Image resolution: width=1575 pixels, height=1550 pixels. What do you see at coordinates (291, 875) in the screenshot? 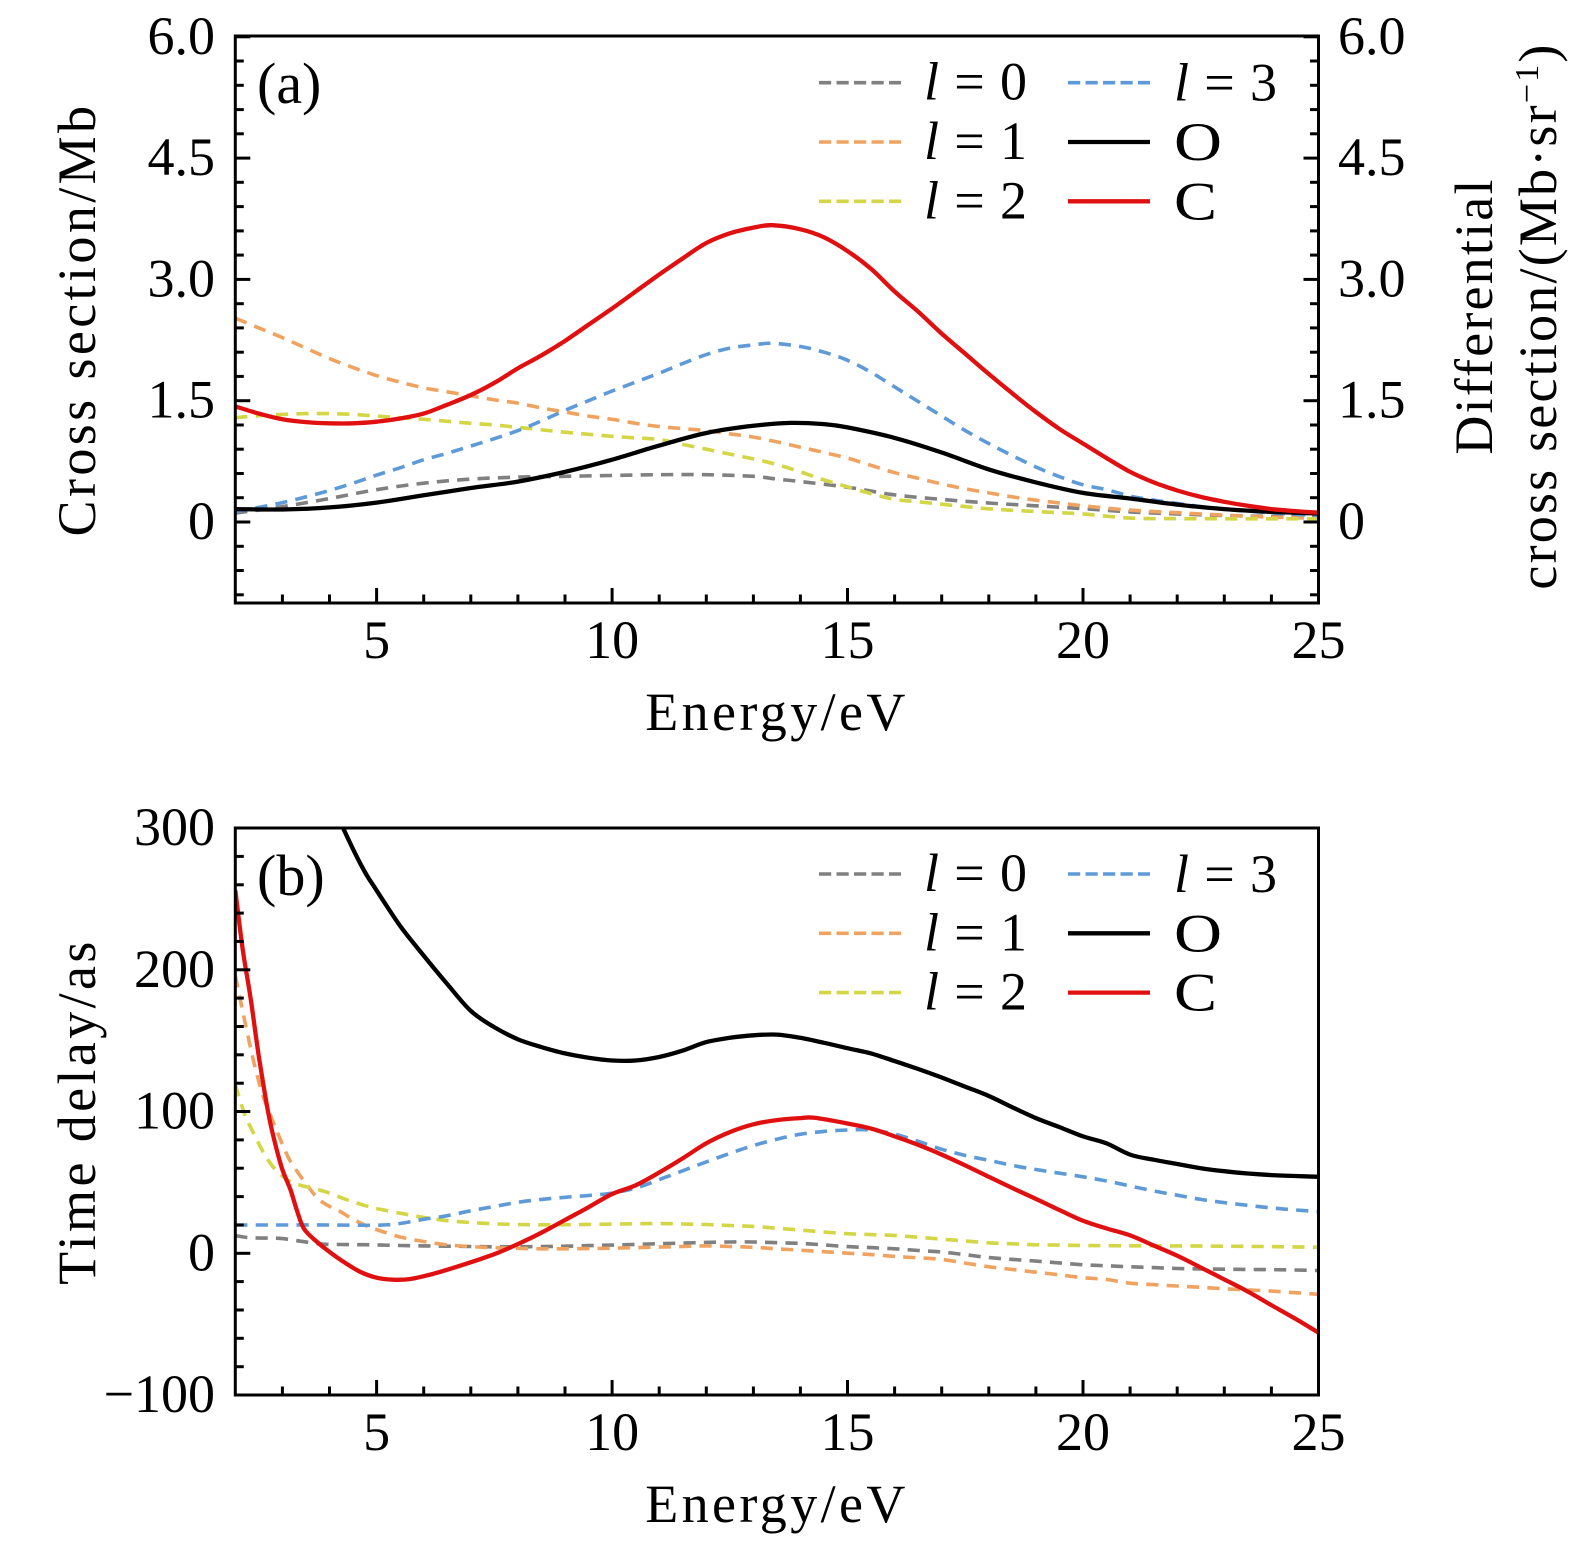
I see `svg-text: (b)` at bounding box center [291, 875].